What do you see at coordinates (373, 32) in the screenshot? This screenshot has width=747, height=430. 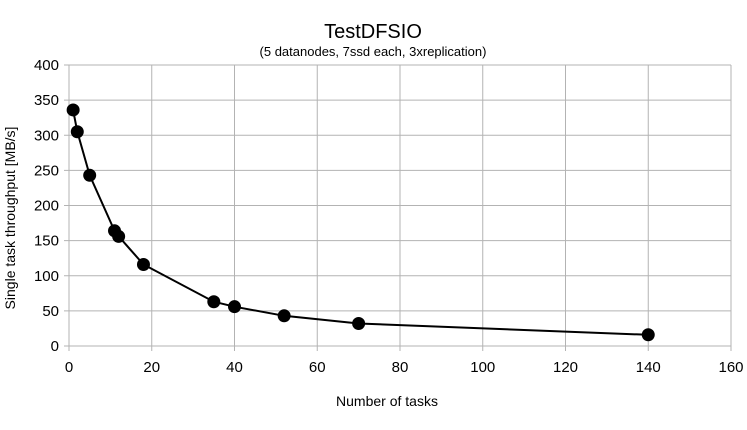 I see `chart-title: TestDFSIO` at bounding box center [373, 32].